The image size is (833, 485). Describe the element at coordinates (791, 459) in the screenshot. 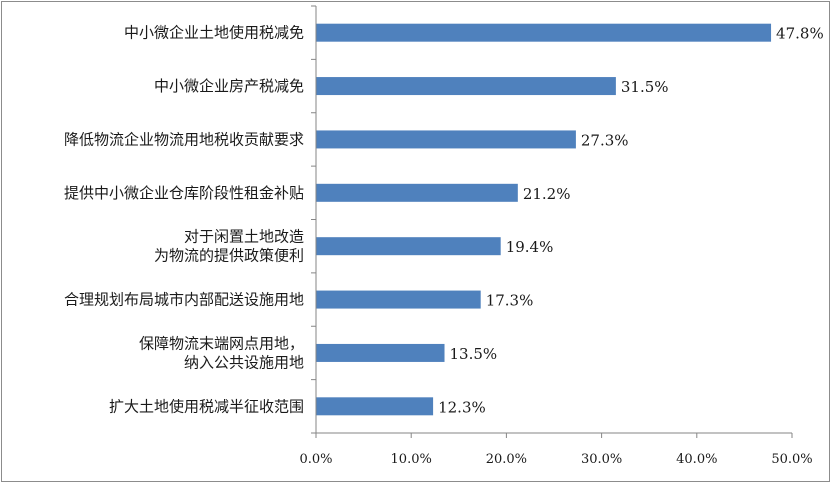

I see `x-tick-label-5: 50.0%` at that location.